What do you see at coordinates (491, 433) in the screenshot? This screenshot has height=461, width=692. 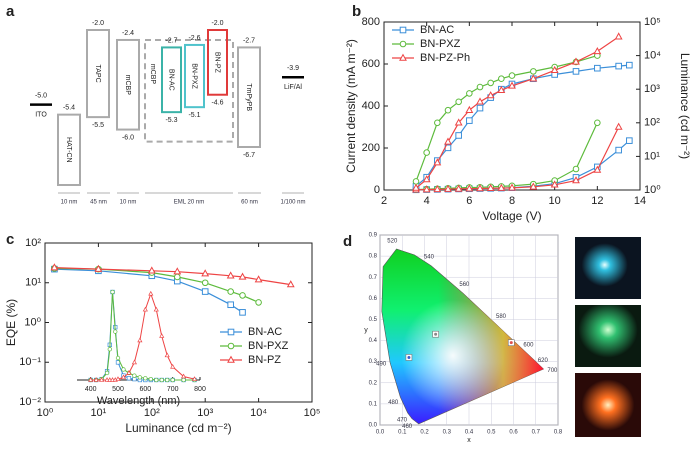 I see `x-tick-label: 0.5` at bounding box center [491, 433].